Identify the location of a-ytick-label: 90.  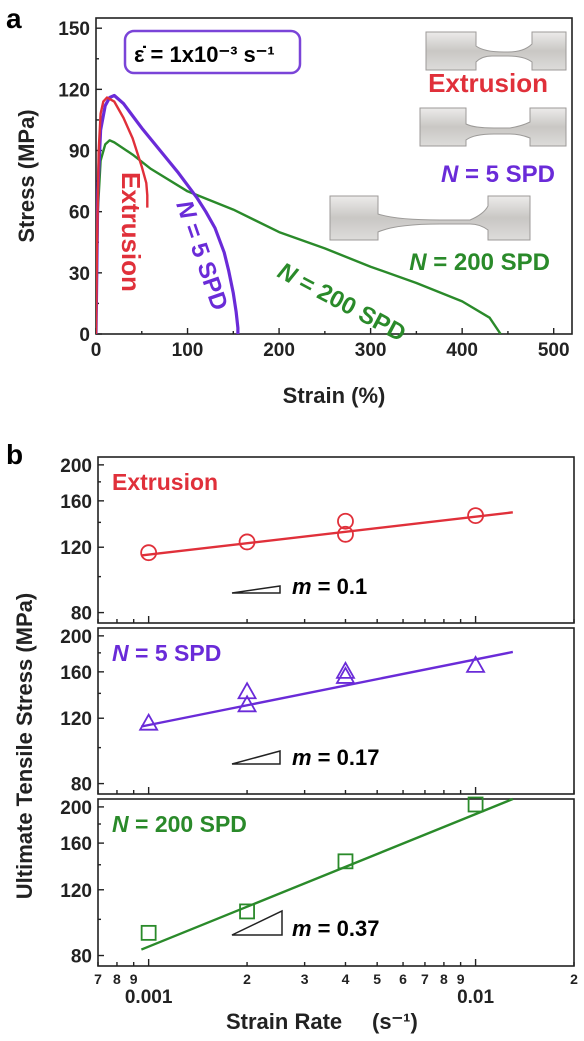
(79, 152).